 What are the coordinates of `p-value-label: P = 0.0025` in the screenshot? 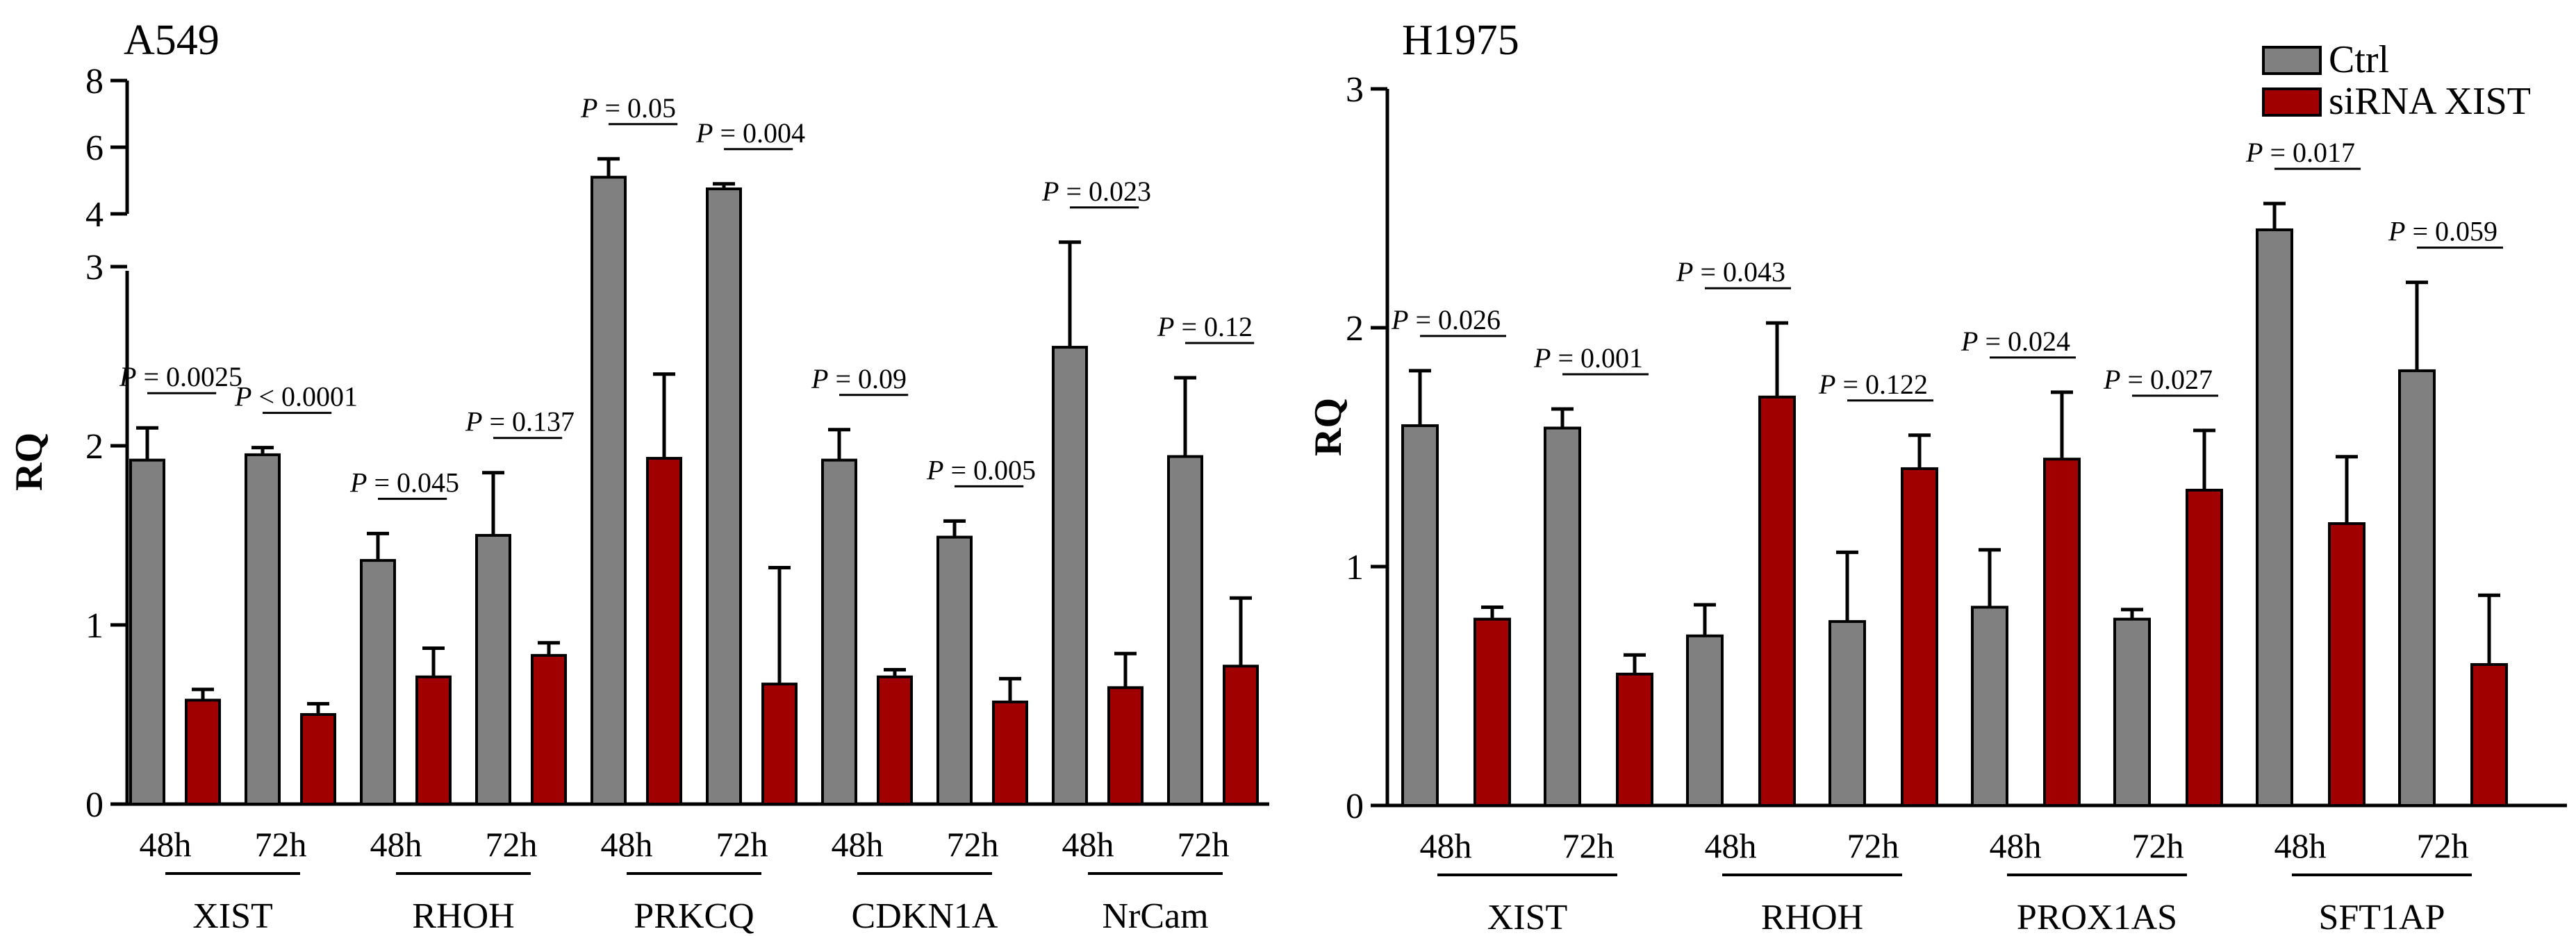 It's located at (181, 376).